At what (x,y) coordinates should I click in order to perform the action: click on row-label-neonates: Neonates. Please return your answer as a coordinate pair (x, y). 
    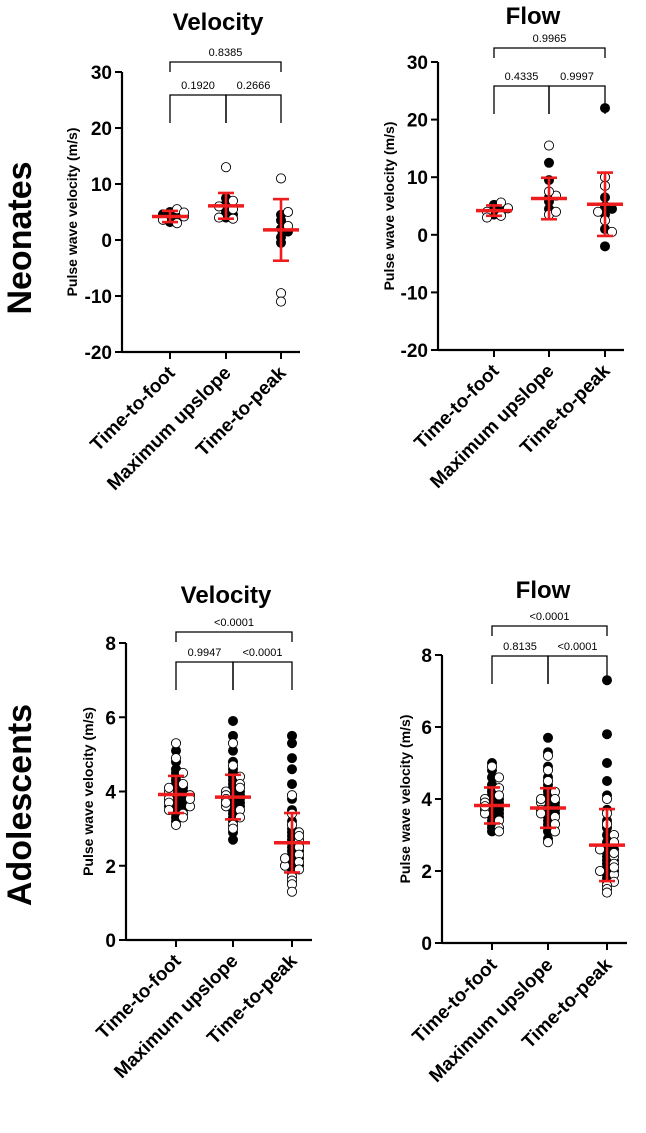
    Looking at the image, I should click on (20, 237).